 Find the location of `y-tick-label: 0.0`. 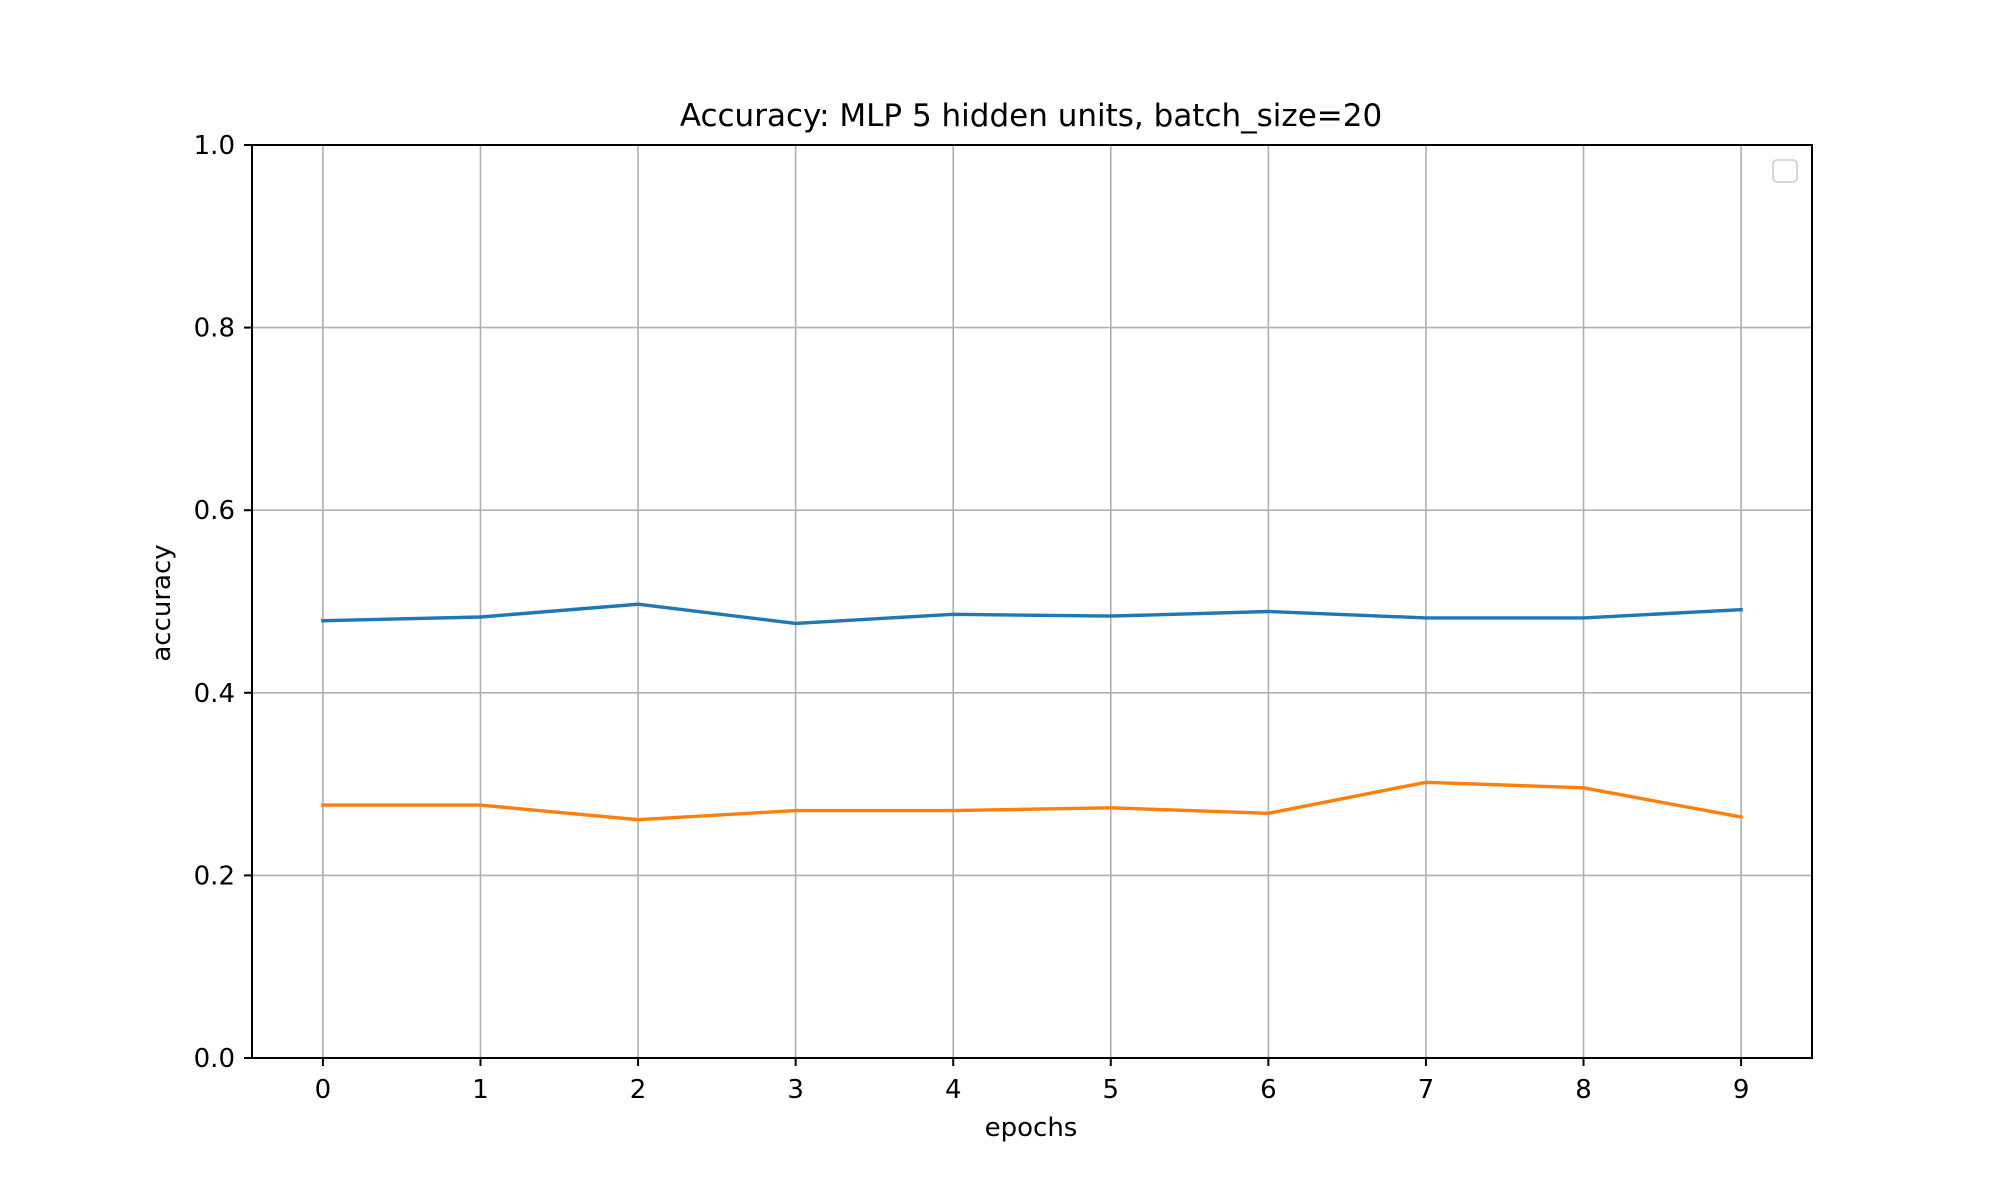

y-tick-label: 0.0 is located at coordinates (214, 1059).